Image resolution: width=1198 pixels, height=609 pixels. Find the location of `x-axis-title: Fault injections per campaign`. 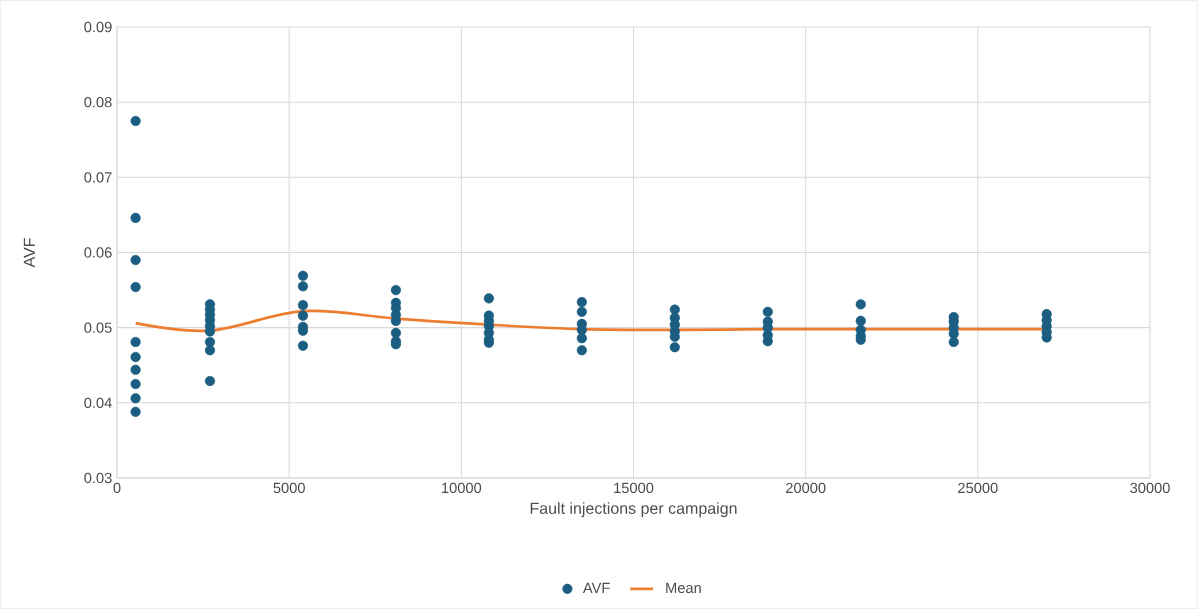

x-axis-title: Fault injections per campaign is located at coordinates (633, 510).